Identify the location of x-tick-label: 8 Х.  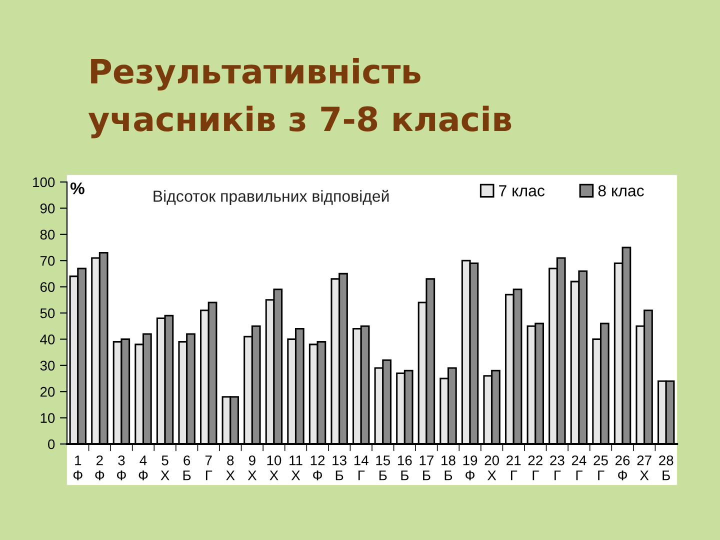
(230, 467).